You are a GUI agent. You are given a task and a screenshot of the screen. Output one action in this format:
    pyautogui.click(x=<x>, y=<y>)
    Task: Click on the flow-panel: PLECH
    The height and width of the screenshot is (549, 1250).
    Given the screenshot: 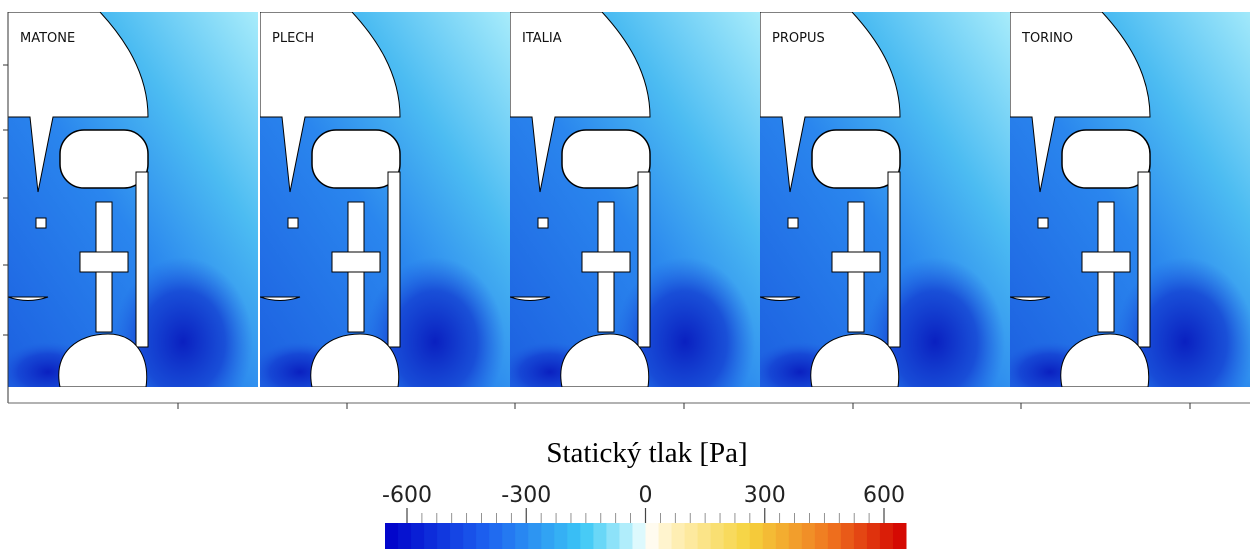 What is the action you would take?
    pyautogui.click(x=385, y=199)
    